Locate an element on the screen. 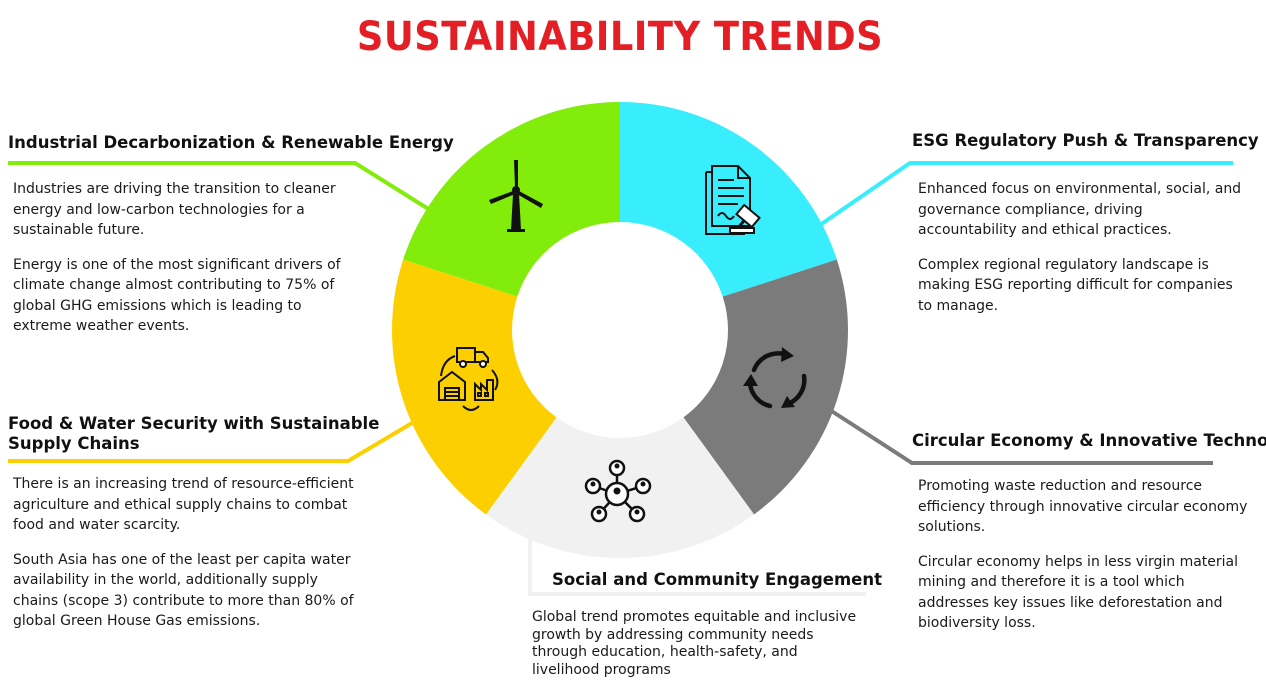 The width and height of the screenshot is (1266, 681). segment-circular is located at coordinates (765, 387).